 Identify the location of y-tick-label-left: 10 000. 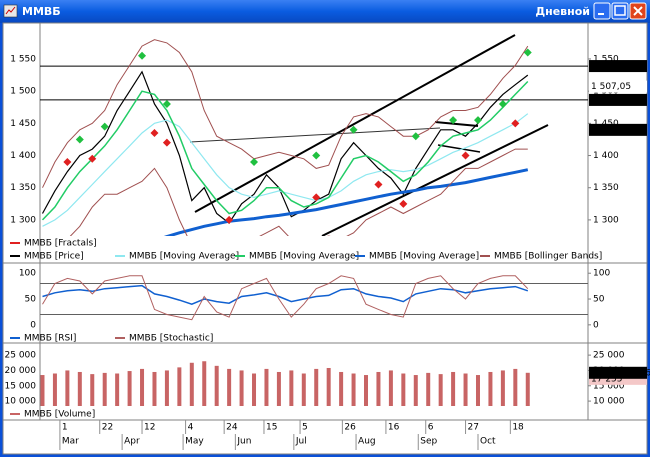
(21, 402).